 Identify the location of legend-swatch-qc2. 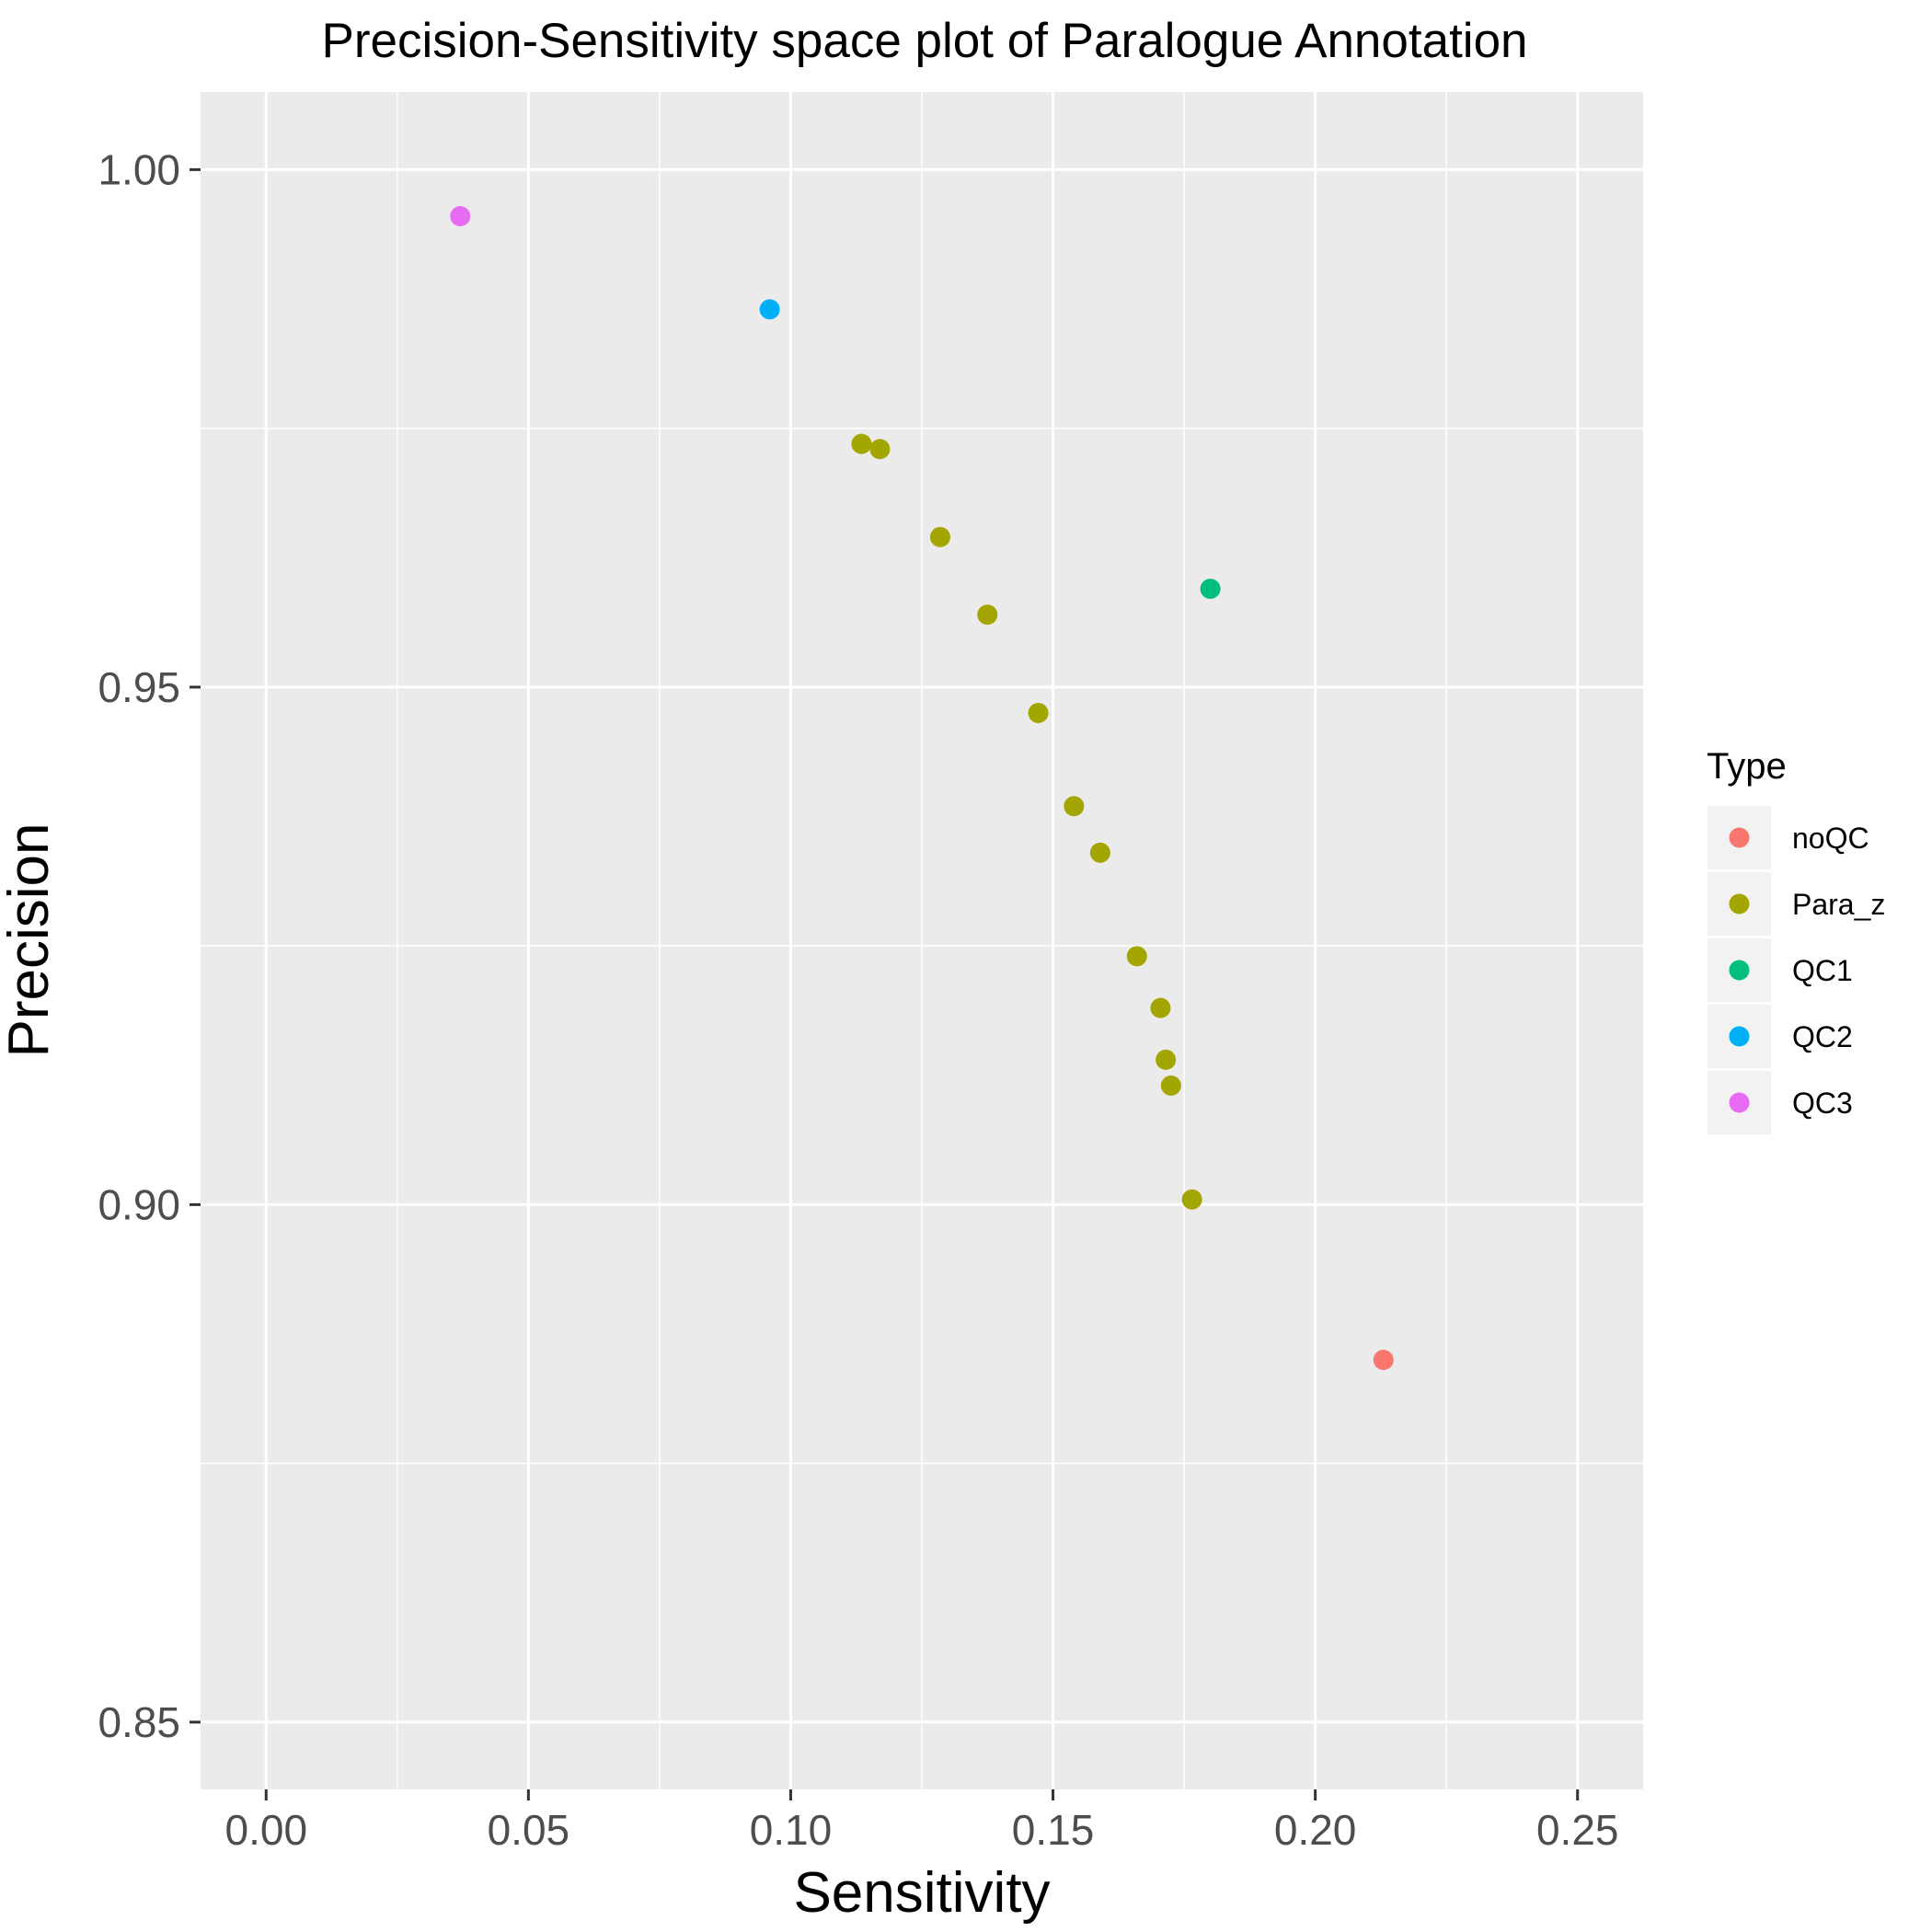
(1739, 1036).